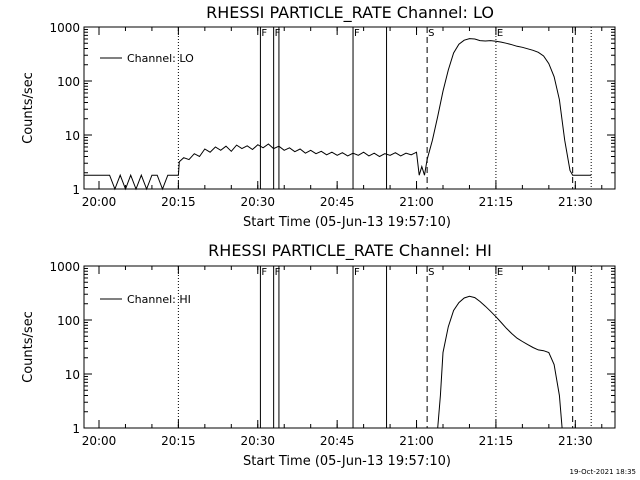 Image resolution: width=640 pixels, height=480 pixels. I want to click on legend-label: Channel: HI, so click(159, 299).